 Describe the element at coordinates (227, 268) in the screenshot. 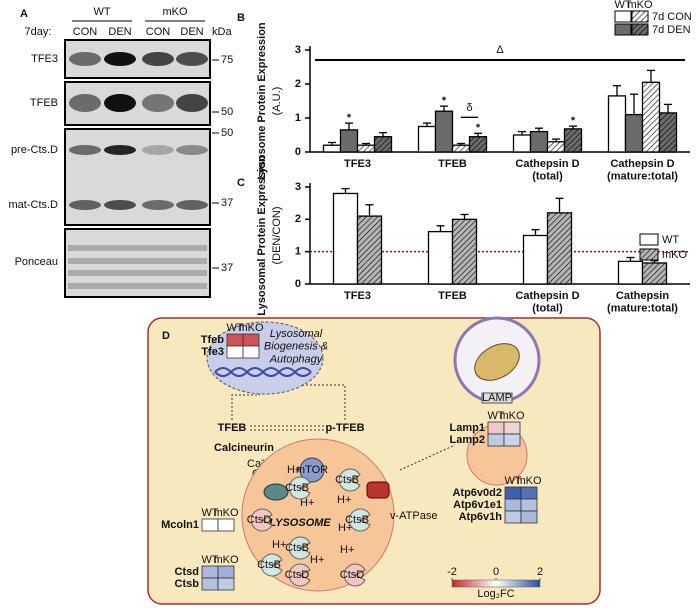

I see `marker-label: 37` at that location.